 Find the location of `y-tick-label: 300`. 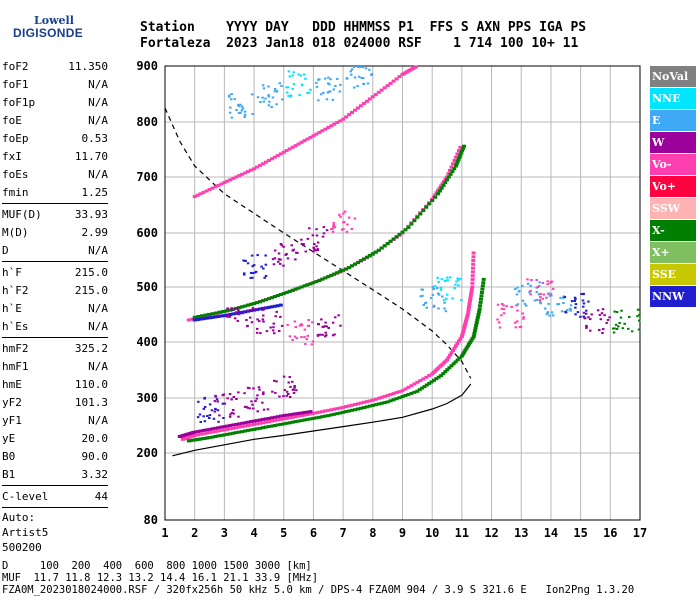

y-tick-label: 300 is located at coordinates (147, 398).